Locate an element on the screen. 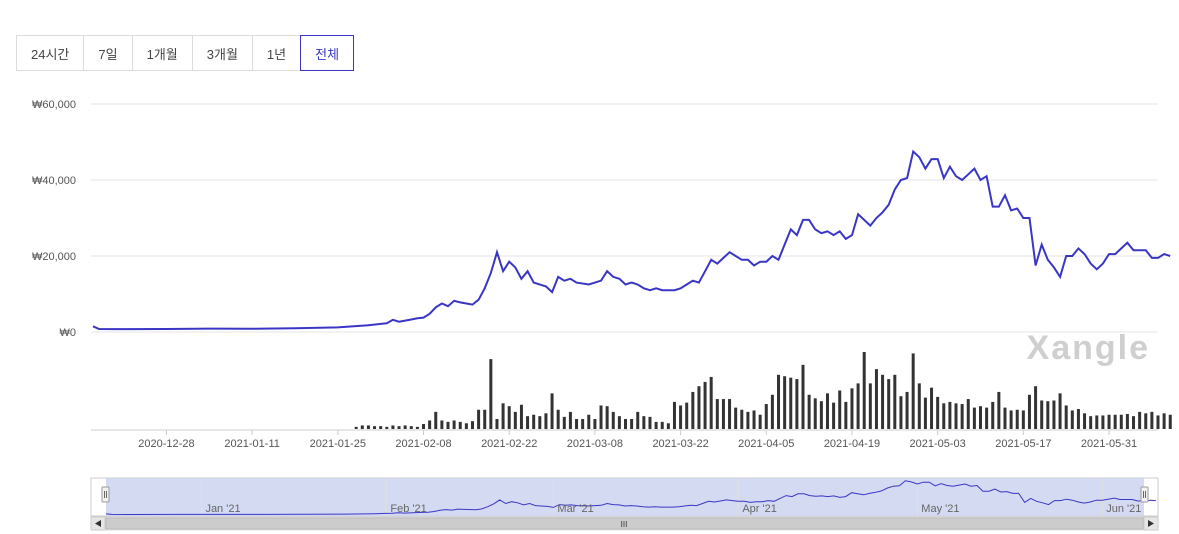 This screenshot has width=1179, height=534. navigator-line is located at coordinates (630, 498).